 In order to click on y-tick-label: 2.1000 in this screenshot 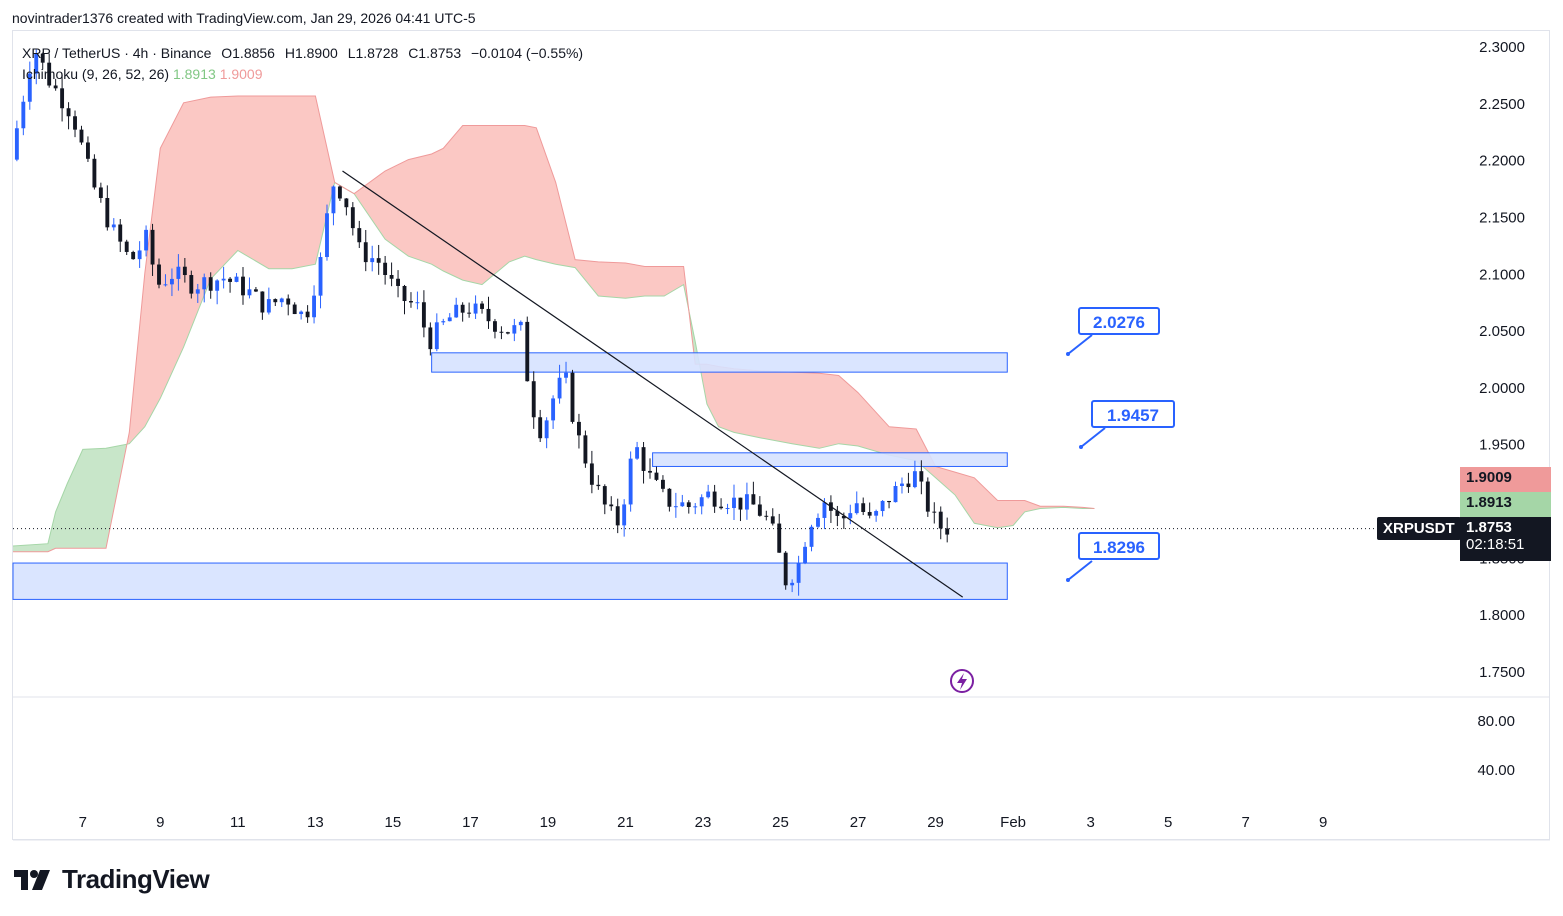, I will do `click(1502, 274)`.